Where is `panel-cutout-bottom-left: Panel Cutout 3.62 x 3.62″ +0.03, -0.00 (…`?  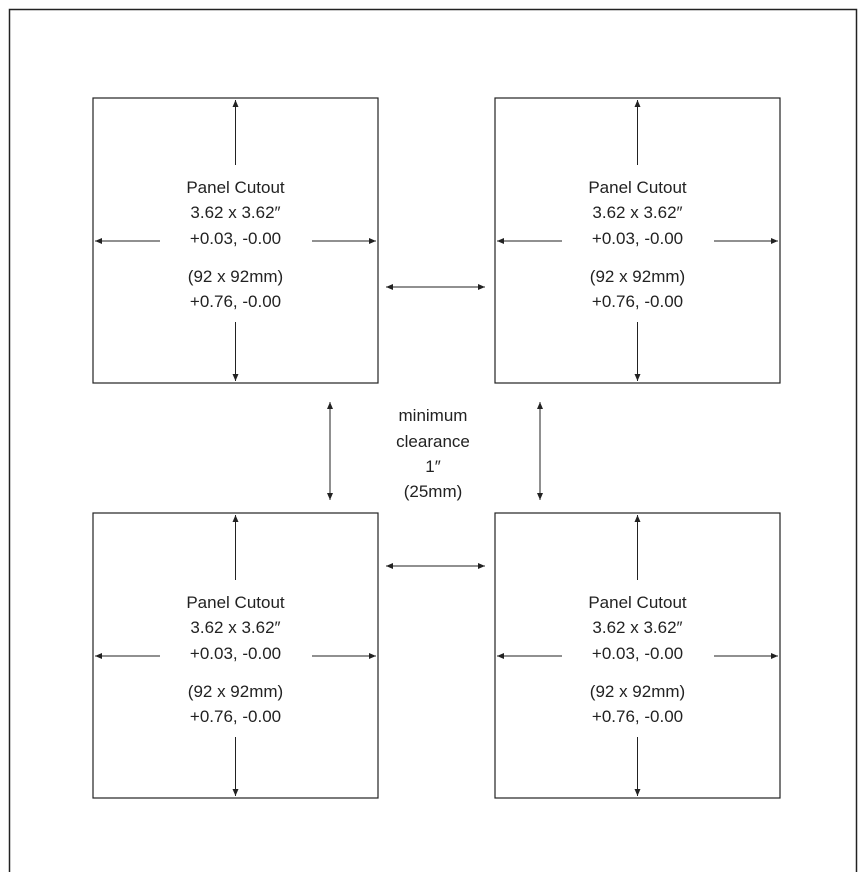 panel-cutout-bottom-left: Panel Cutout 3.62 x 3.62″ +0.03, -0.00 (… is located at coordinates (235, 655).